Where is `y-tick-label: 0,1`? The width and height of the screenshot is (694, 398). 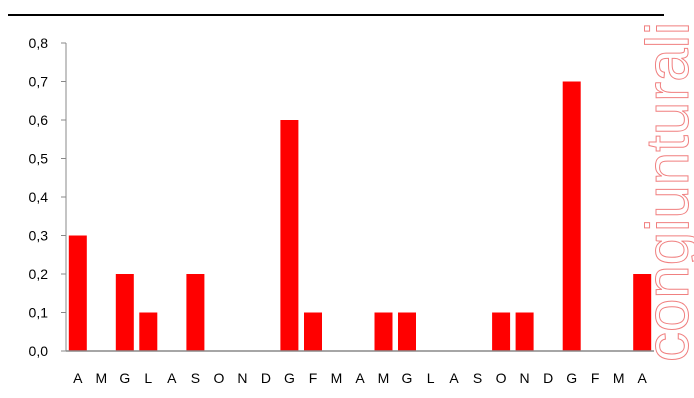 y-tick-label: 0,1 is located at coordinates (39, 313).